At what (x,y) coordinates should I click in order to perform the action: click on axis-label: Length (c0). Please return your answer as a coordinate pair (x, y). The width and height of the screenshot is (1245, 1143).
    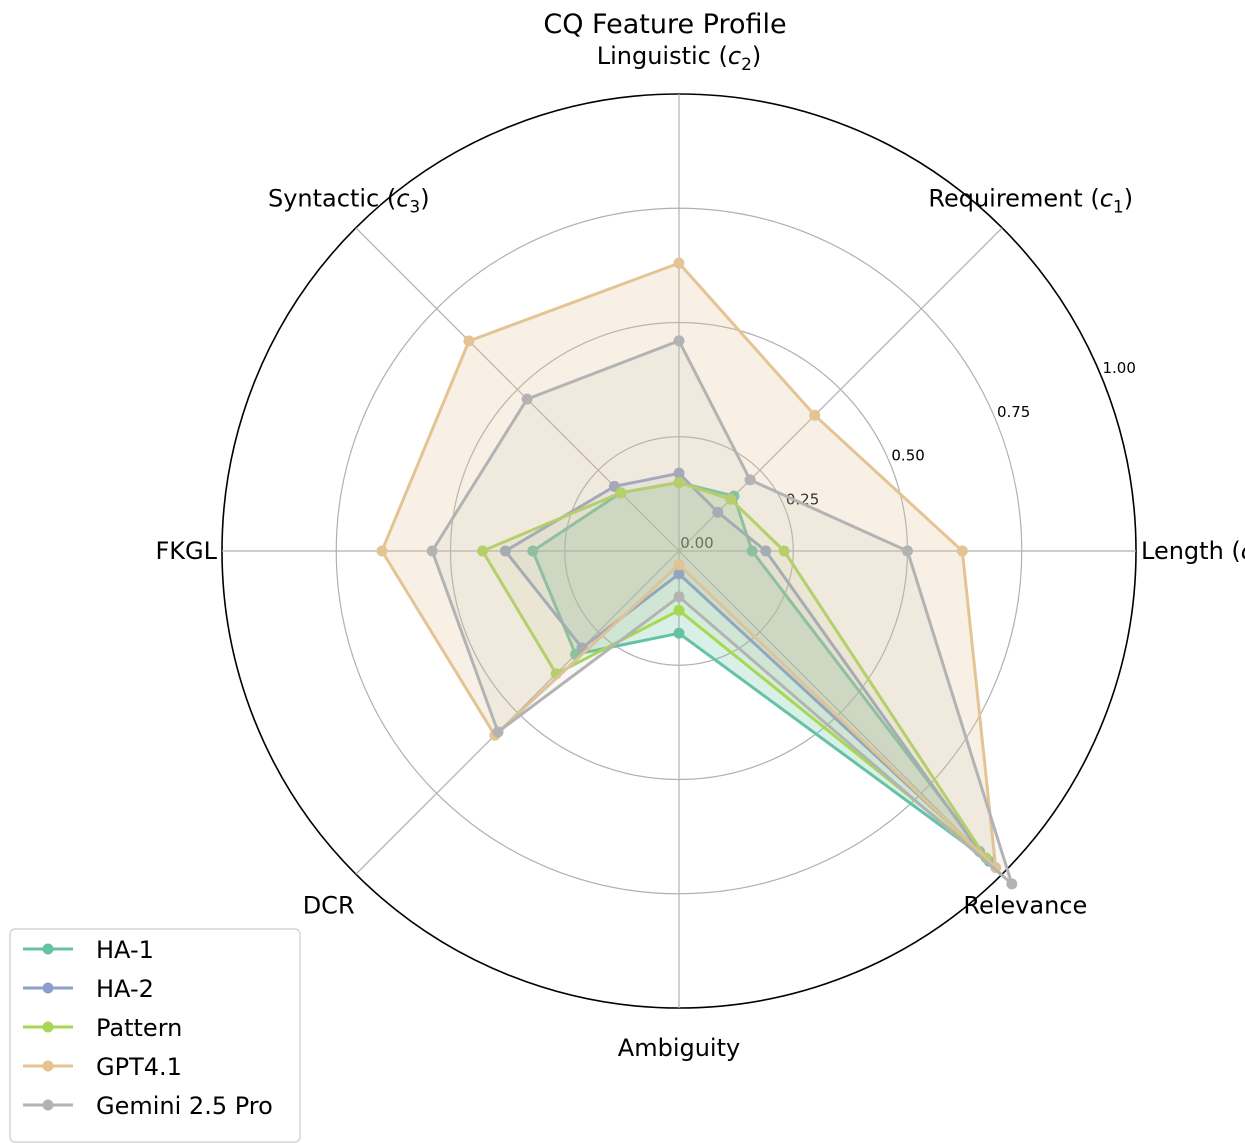
    Looking at the image, I should click on (1193, 553).